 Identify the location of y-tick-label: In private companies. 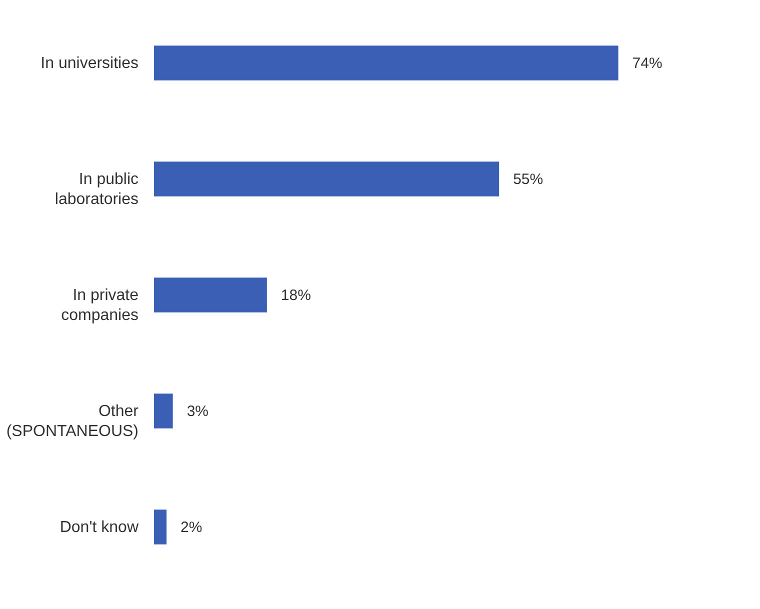
(100, 305).